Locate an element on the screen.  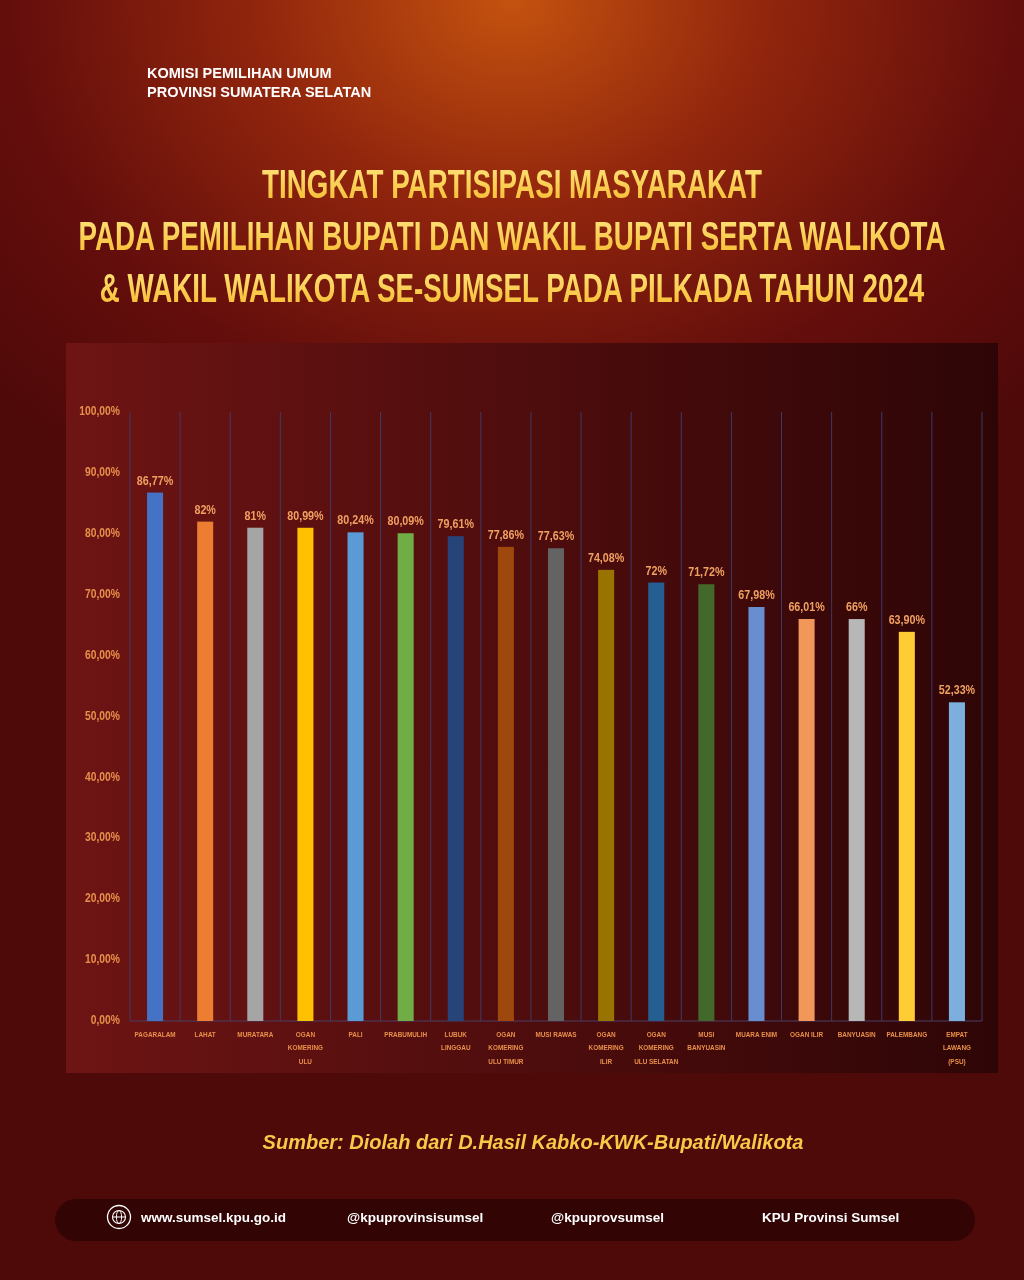
x-tick-label: OGAN KOMERING ULU SELATAN is located at coordinates (656, 1048).